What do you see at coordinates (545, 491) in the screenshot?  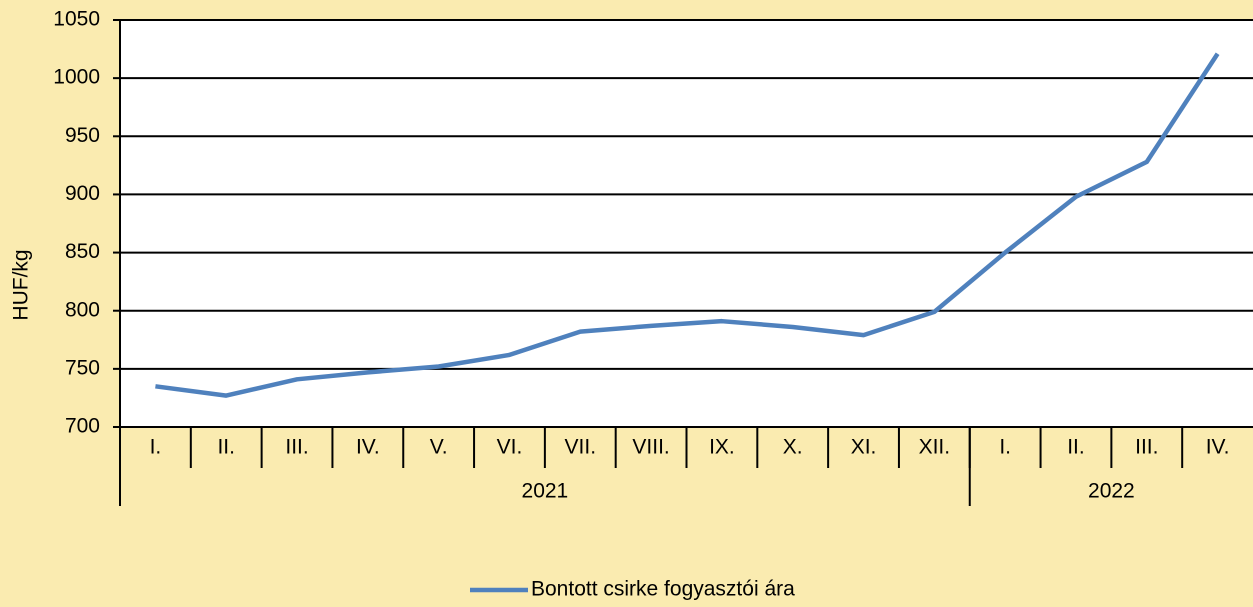 I see `group-label: 2021` at bounding box center [545, 491].